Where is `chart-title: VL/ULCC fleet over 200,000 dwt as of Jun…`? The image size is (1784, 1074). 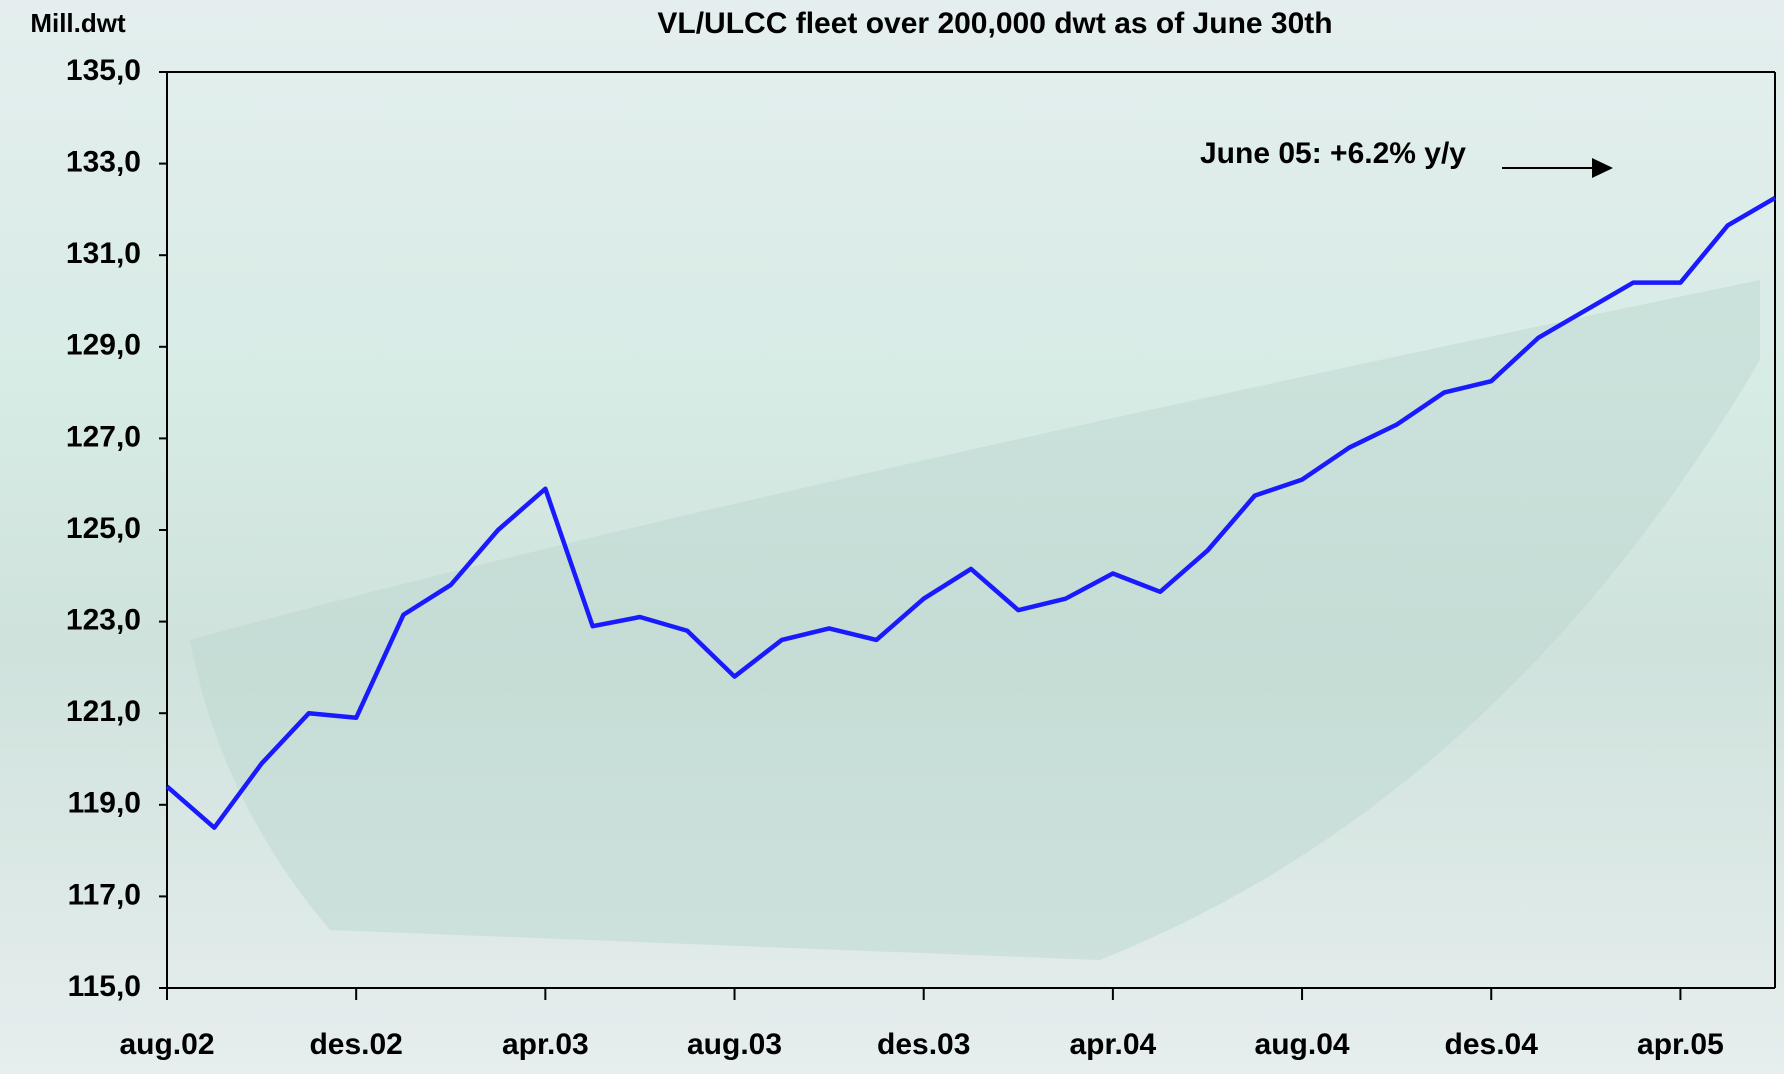
chart-title: VL/ULCC fleet over 200,000 dwt as of Jun… is located at coordinates (994, 23).